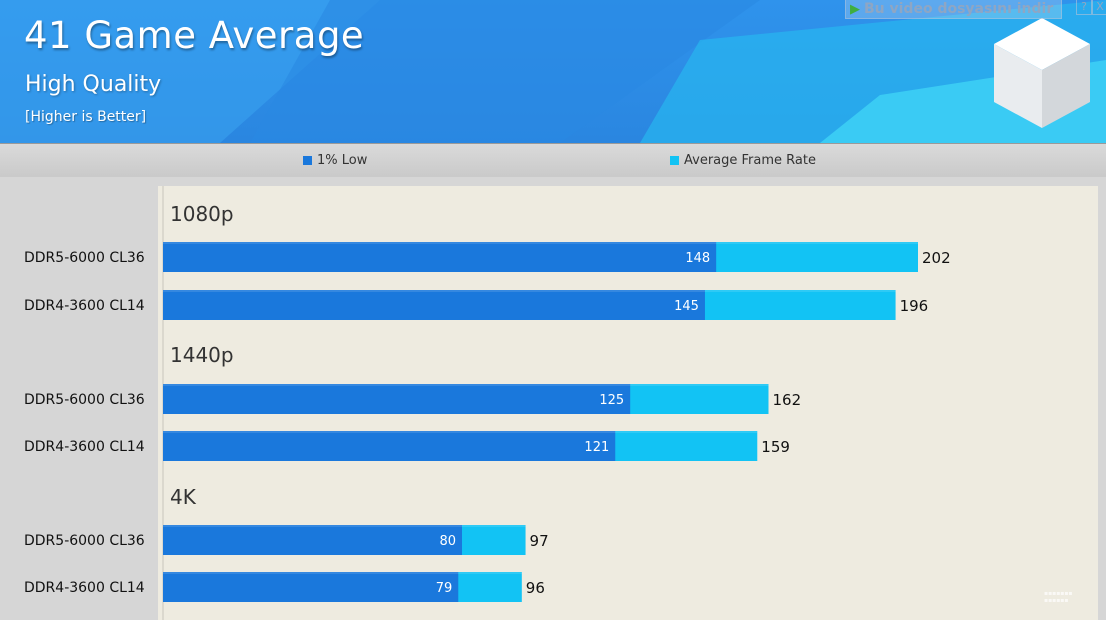 The image size is (1106, 620). Describe the element at coordinates (1042, 73) in the screenshot. I see `cube-logo-icon` at that location.